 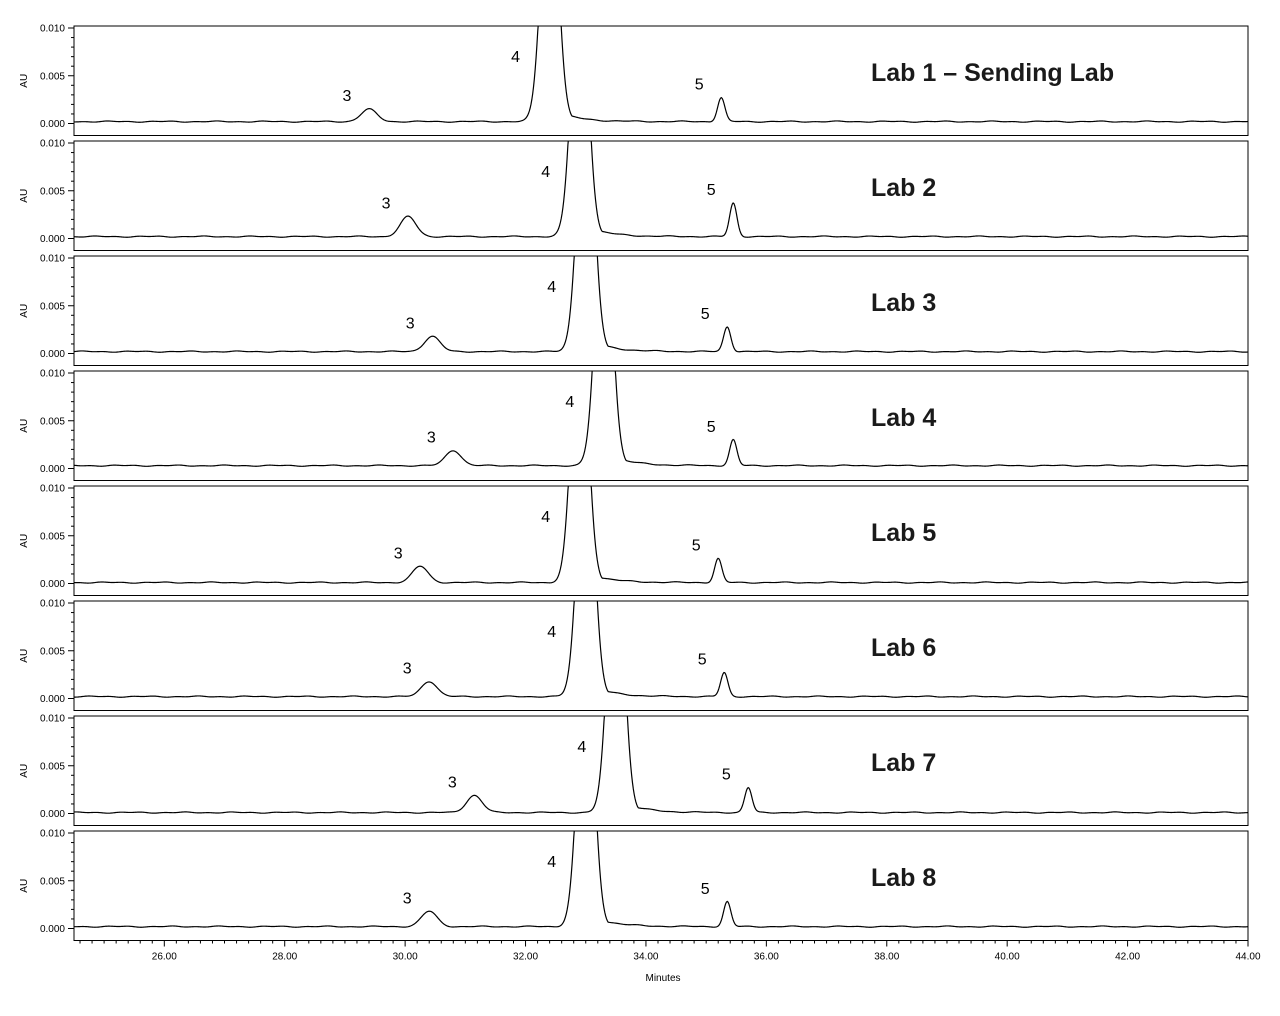 What do you see at coordinates (645, 957) in the screenshot?
I see `x-tick-label: 34.00` at bounding box center [645, 957].